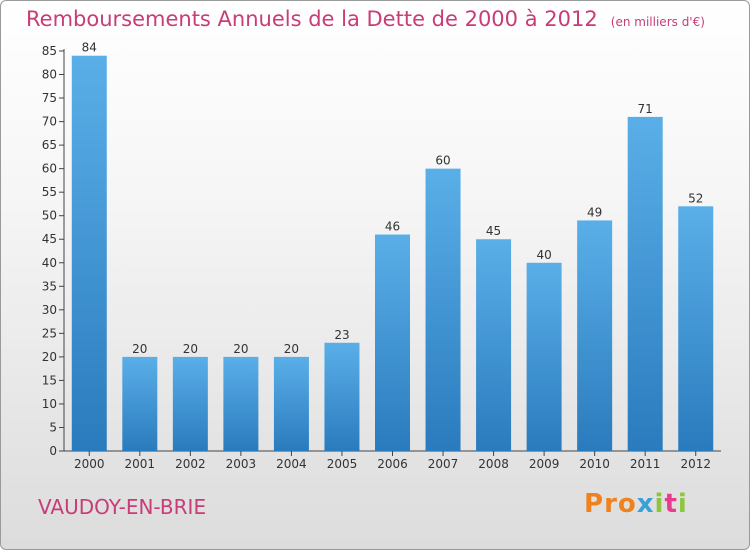 The height and width of the screenshot is (550, 750). What do you see at coordinates (657, 22) in the screenshot?
I see `chart-unit: (en milliers d'€)` at bounding box center [657, 22].